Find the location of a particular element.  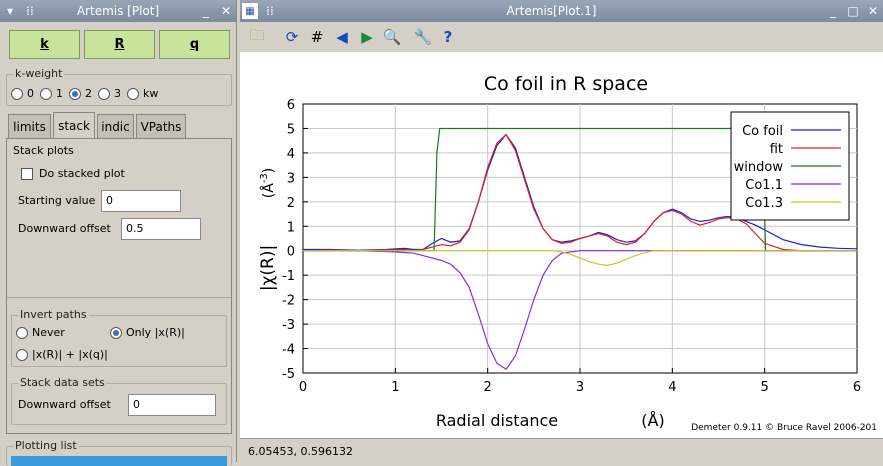

starting-value-label: Starting value is located at coordinates (56, 200).